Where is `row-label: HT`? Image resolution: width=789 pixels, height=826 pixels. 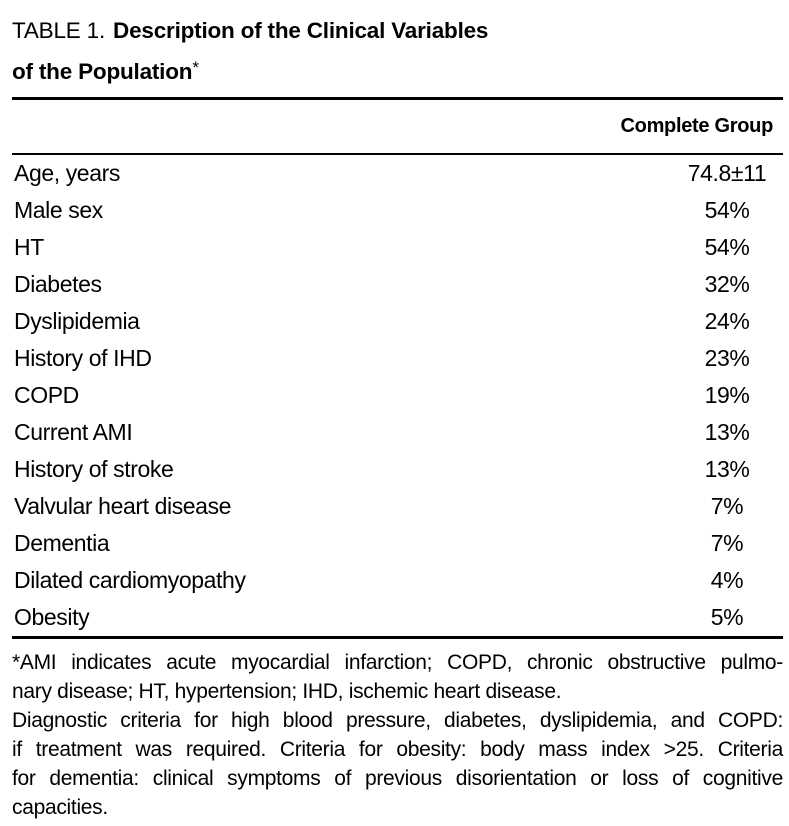 row-label: HT is located at coordinates (29, 247).